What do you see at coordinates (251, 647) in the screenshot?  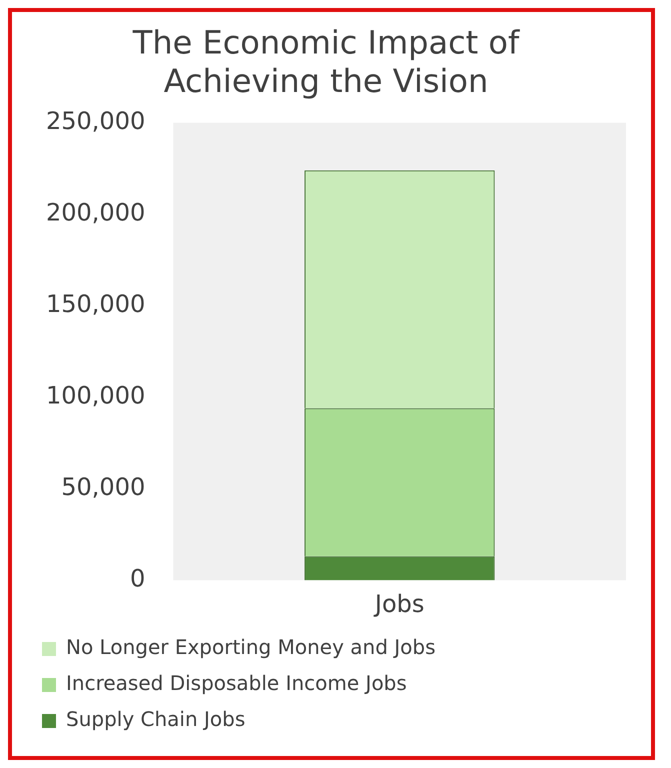 I see `legend-label: No Longer Exporting Money and Jobs` at bounding box center [251, 647].